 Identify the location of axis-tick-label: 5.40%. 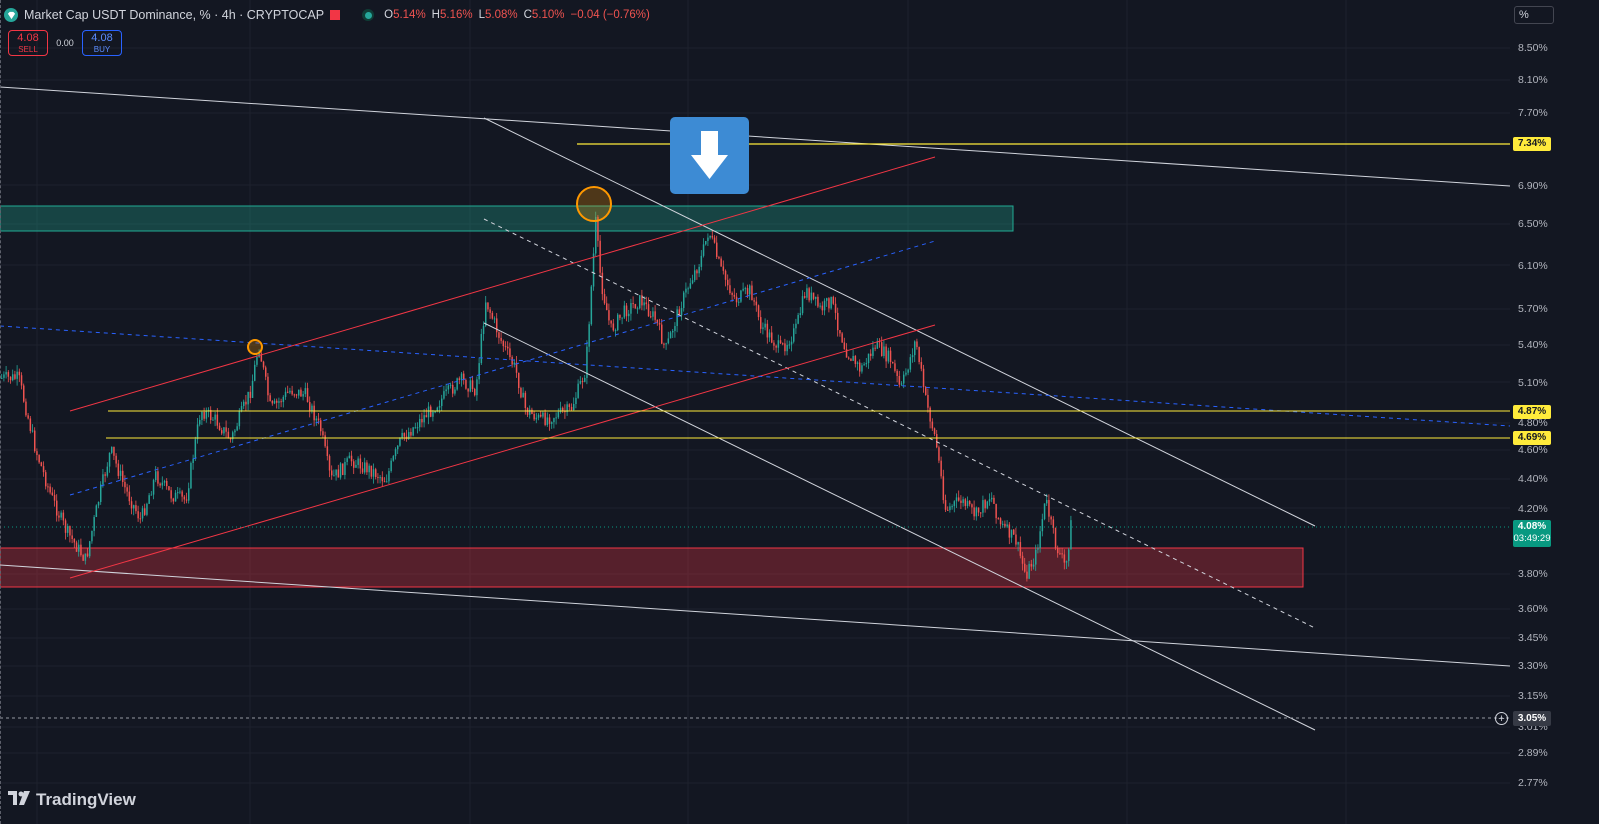
(1533, 345).